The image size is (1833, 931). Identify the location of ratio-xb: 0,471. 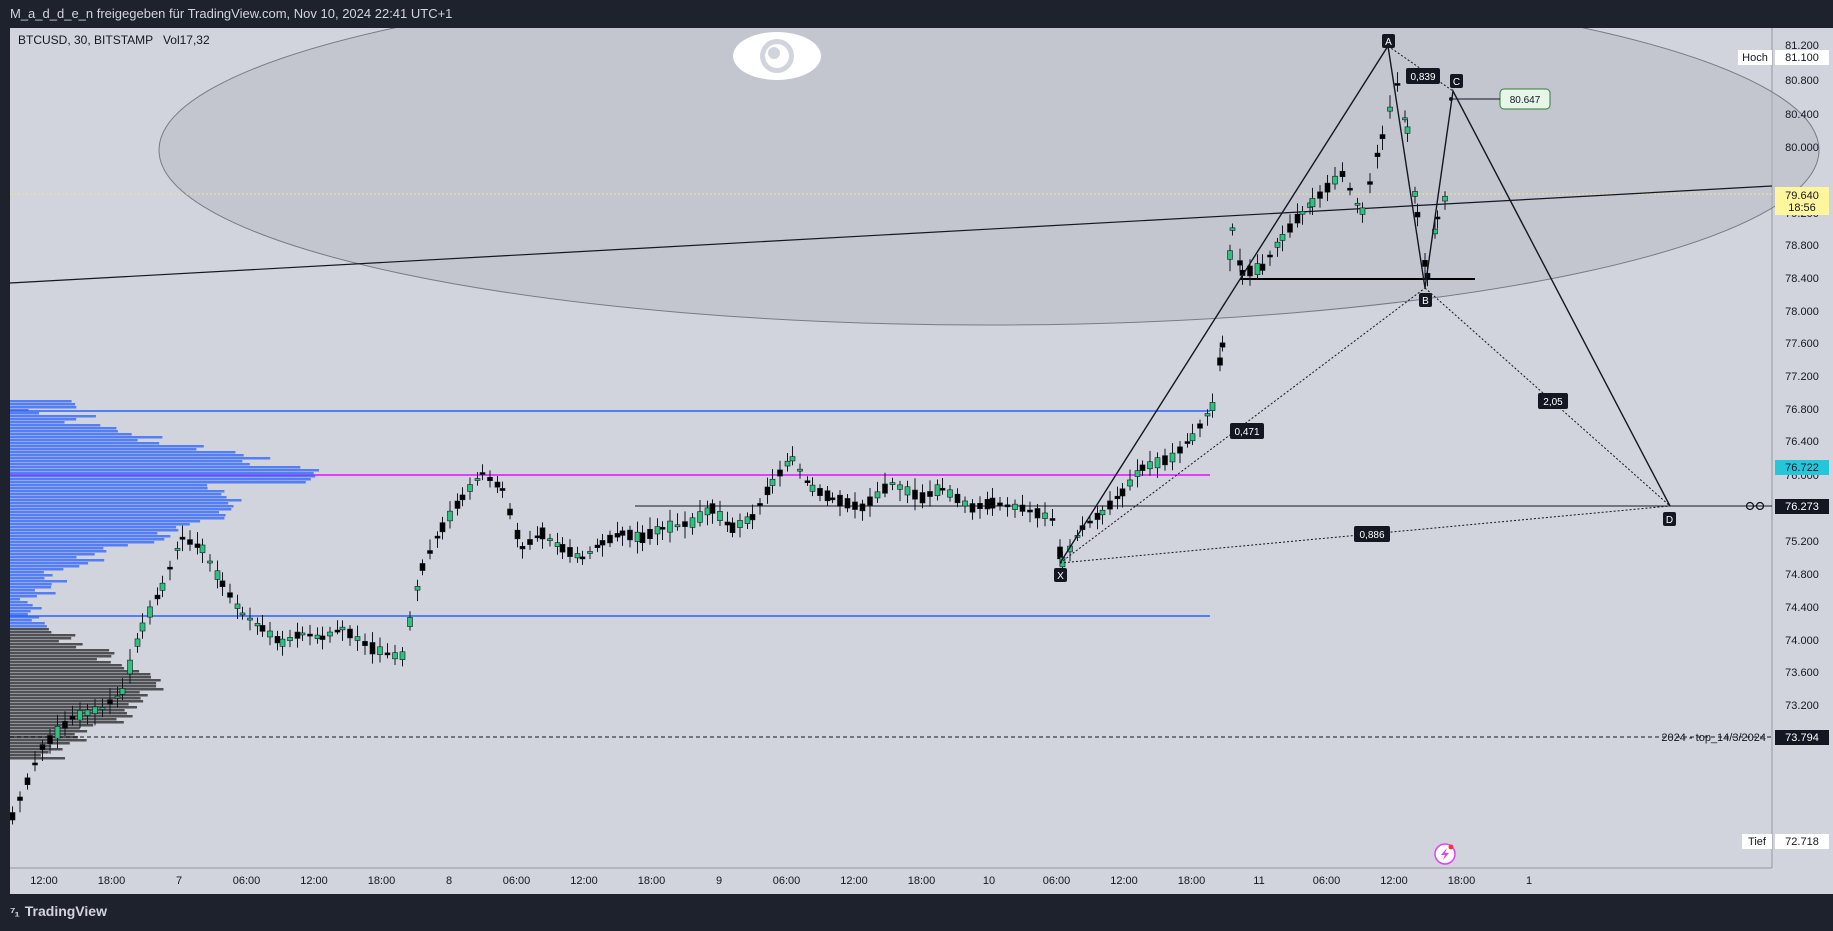
(1246, 432).